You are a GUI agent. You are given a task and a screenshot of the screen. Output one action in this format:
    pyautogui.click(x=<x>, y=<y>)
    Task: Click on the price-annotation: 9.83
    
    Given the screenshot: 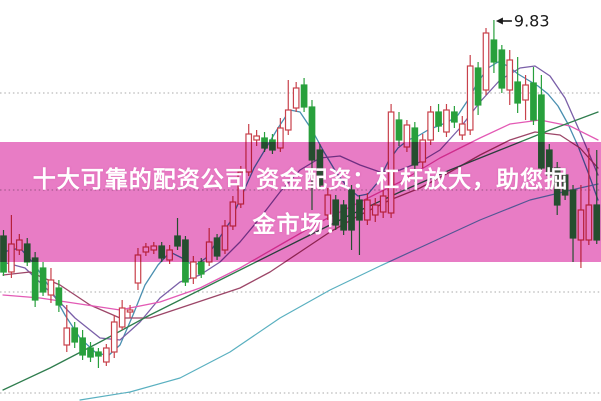 What is the action you would take?
    pyautogui.click(x=522, y=21)
    